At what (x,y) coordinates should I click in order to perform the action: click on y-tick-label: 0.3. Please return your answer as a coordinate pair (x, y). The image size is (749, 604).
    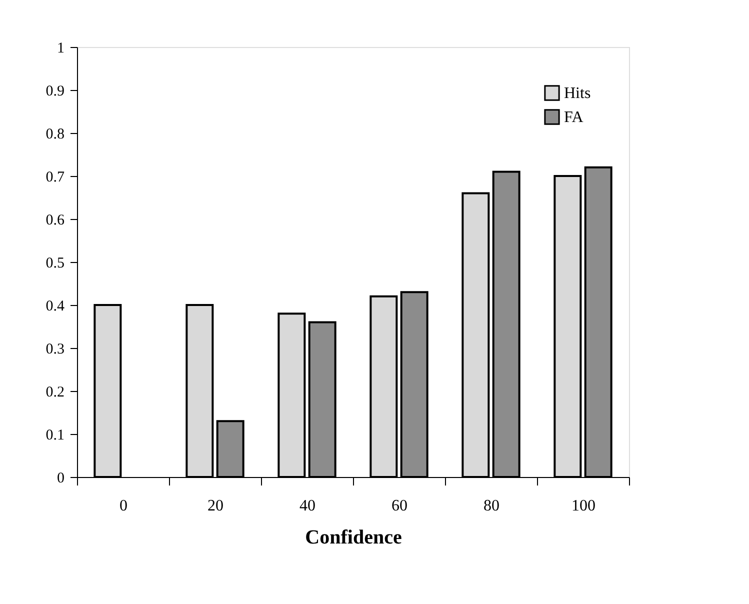
    Looking at the image, I should click on (55, 350).